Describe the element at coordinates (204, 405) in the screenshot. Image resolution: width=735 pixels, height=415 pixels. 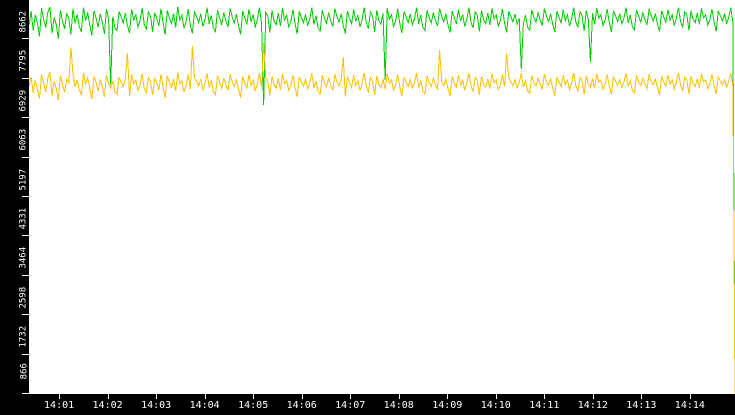
I see `x-tick-label: 14:04` at that location.